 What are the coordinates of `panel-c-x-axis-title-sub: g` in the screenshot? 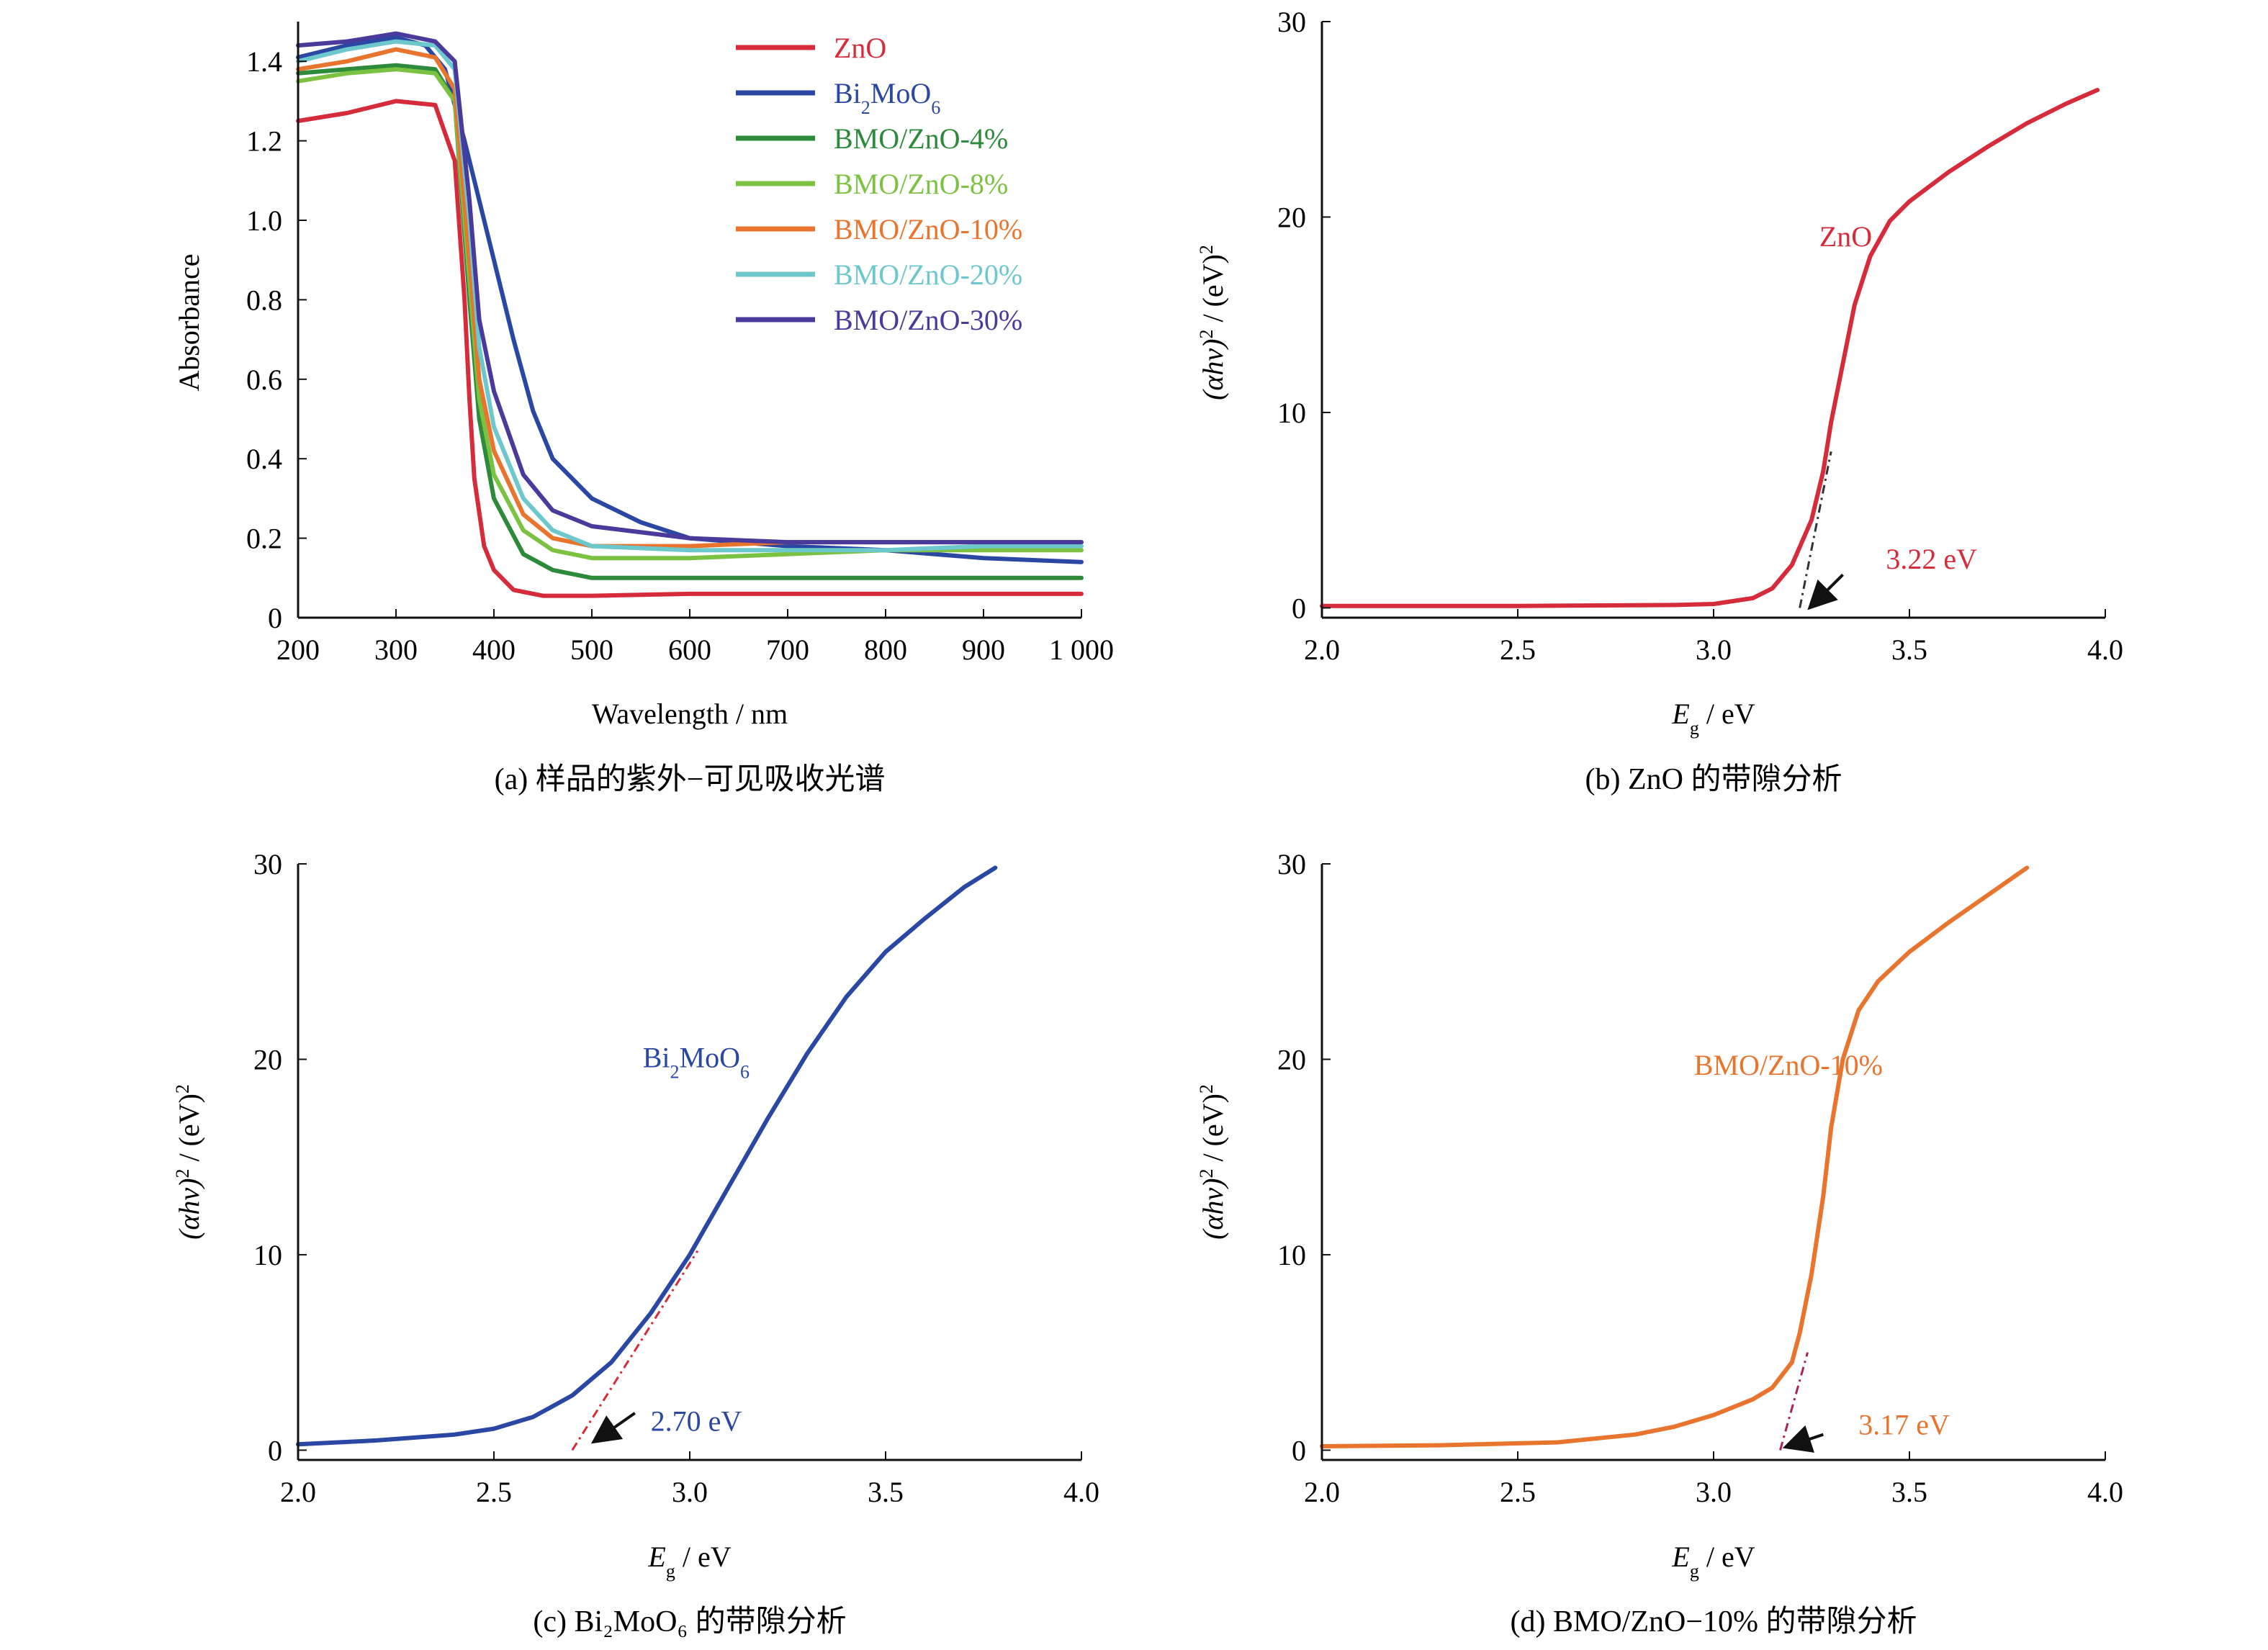 It's located at (670, 1571).